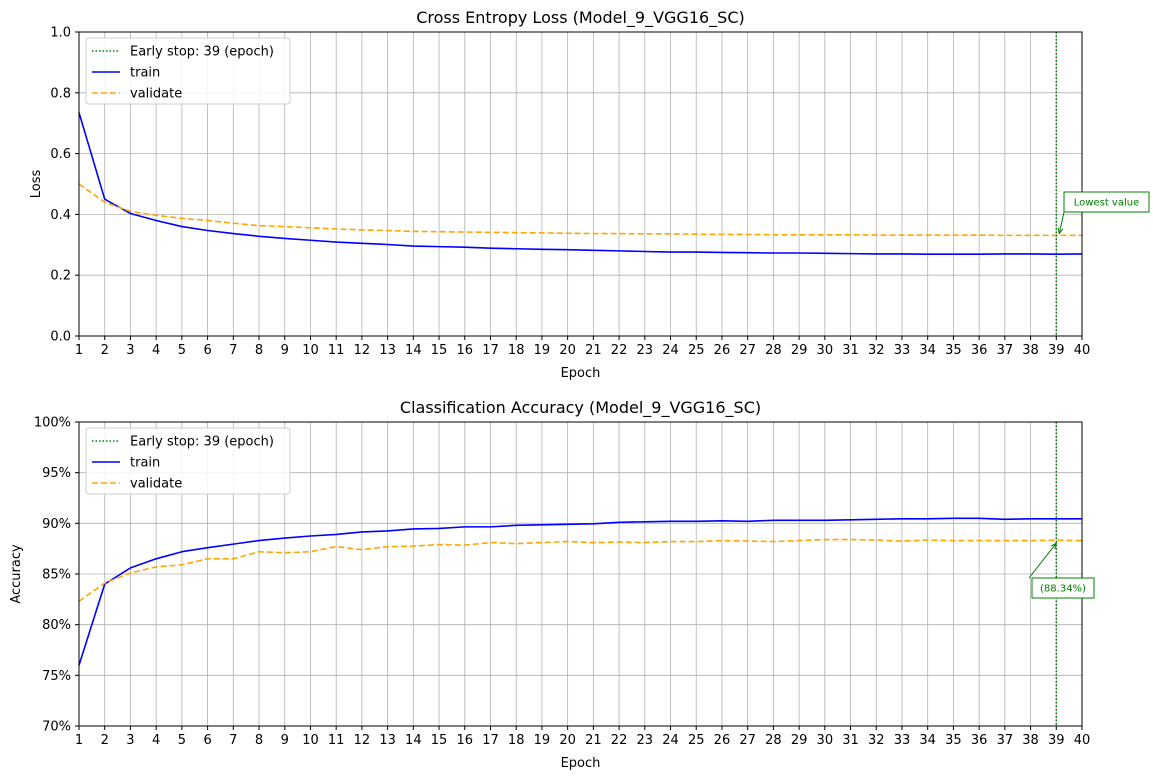 This screenshot has height=779, width=1153. Describe the element at coordinates (580, 18) in the screenshot. I see `chart-title: Cross Entropy Loss (Model_9_VGG16_SC)` at that location.